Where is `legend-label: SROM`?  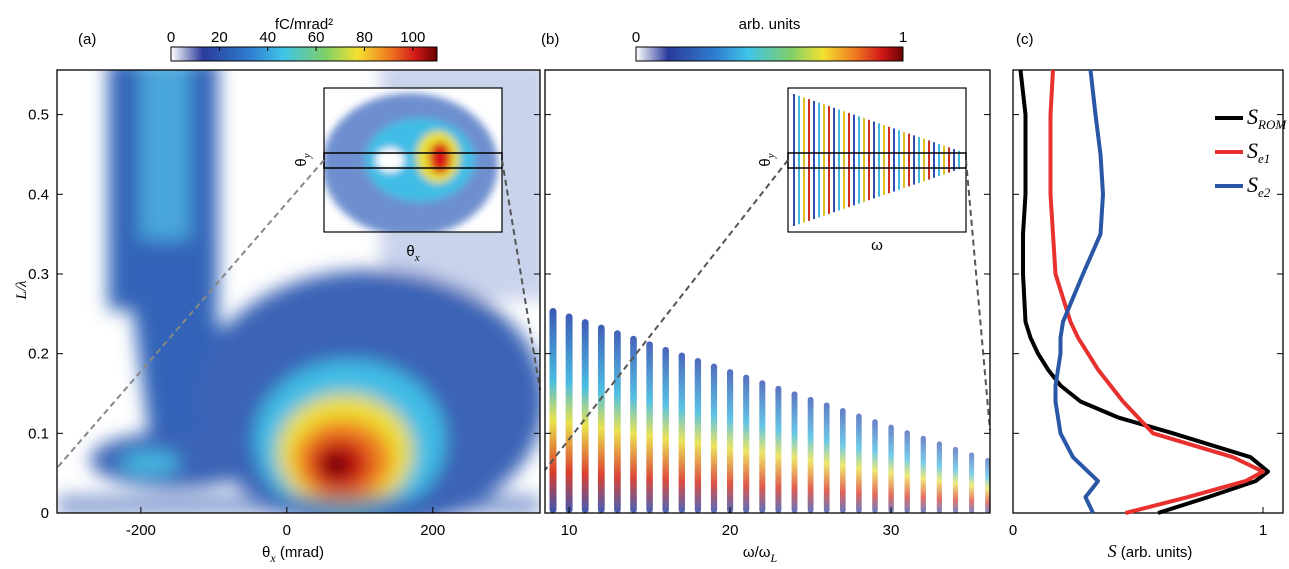
legend-label: SROM is located at coordinates (1267, 118).